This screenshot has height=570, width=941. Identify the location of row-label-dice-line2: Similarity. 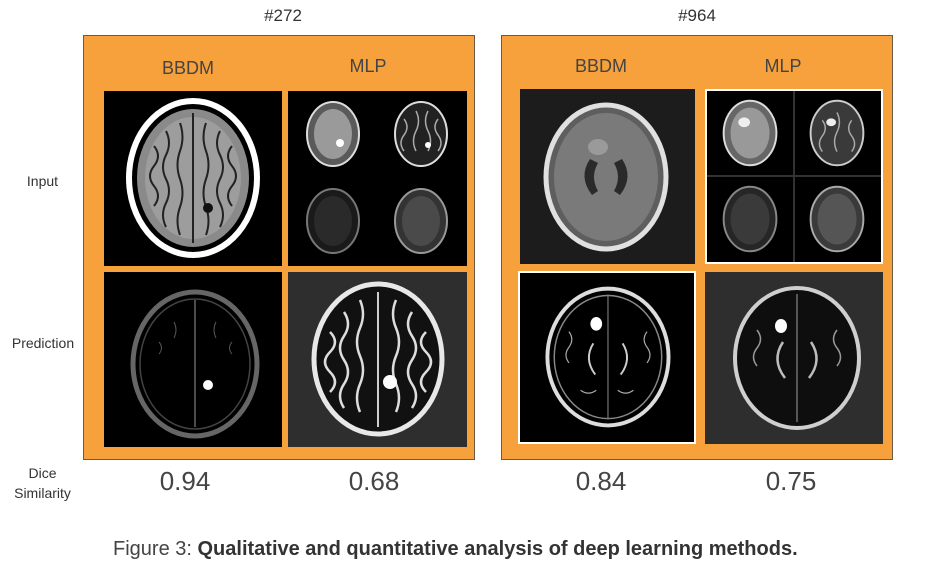
(42, 493).